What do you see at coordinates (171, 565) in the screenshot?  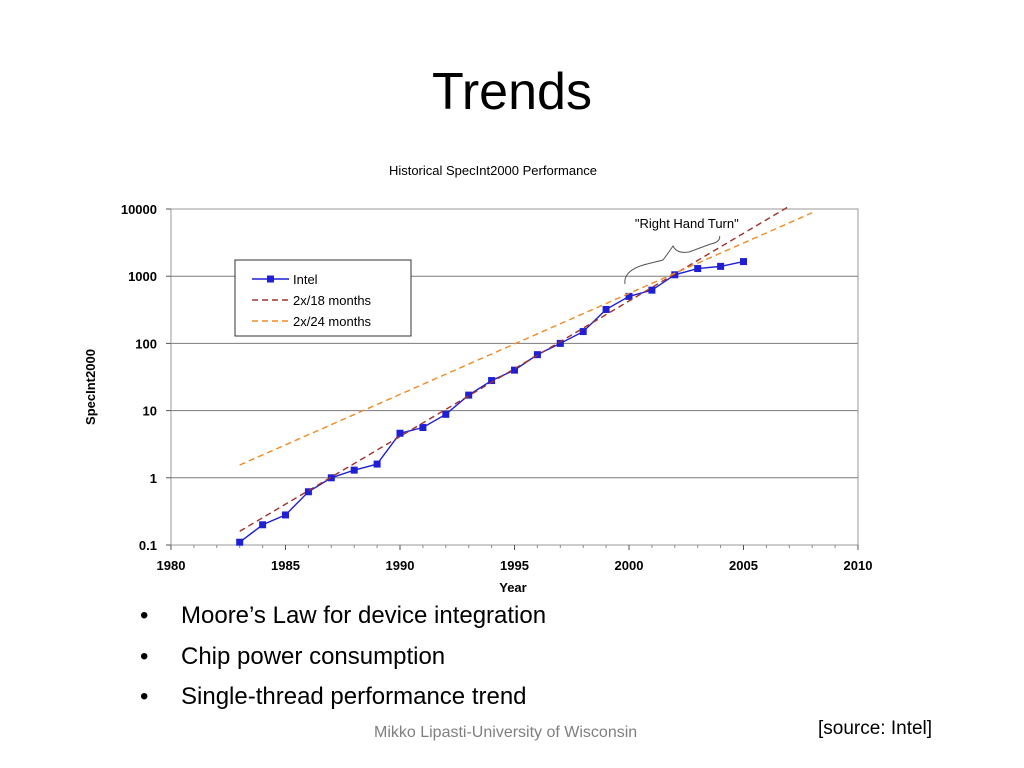 I see `x-tick-label: 1980` at bounding box center [171, 565].